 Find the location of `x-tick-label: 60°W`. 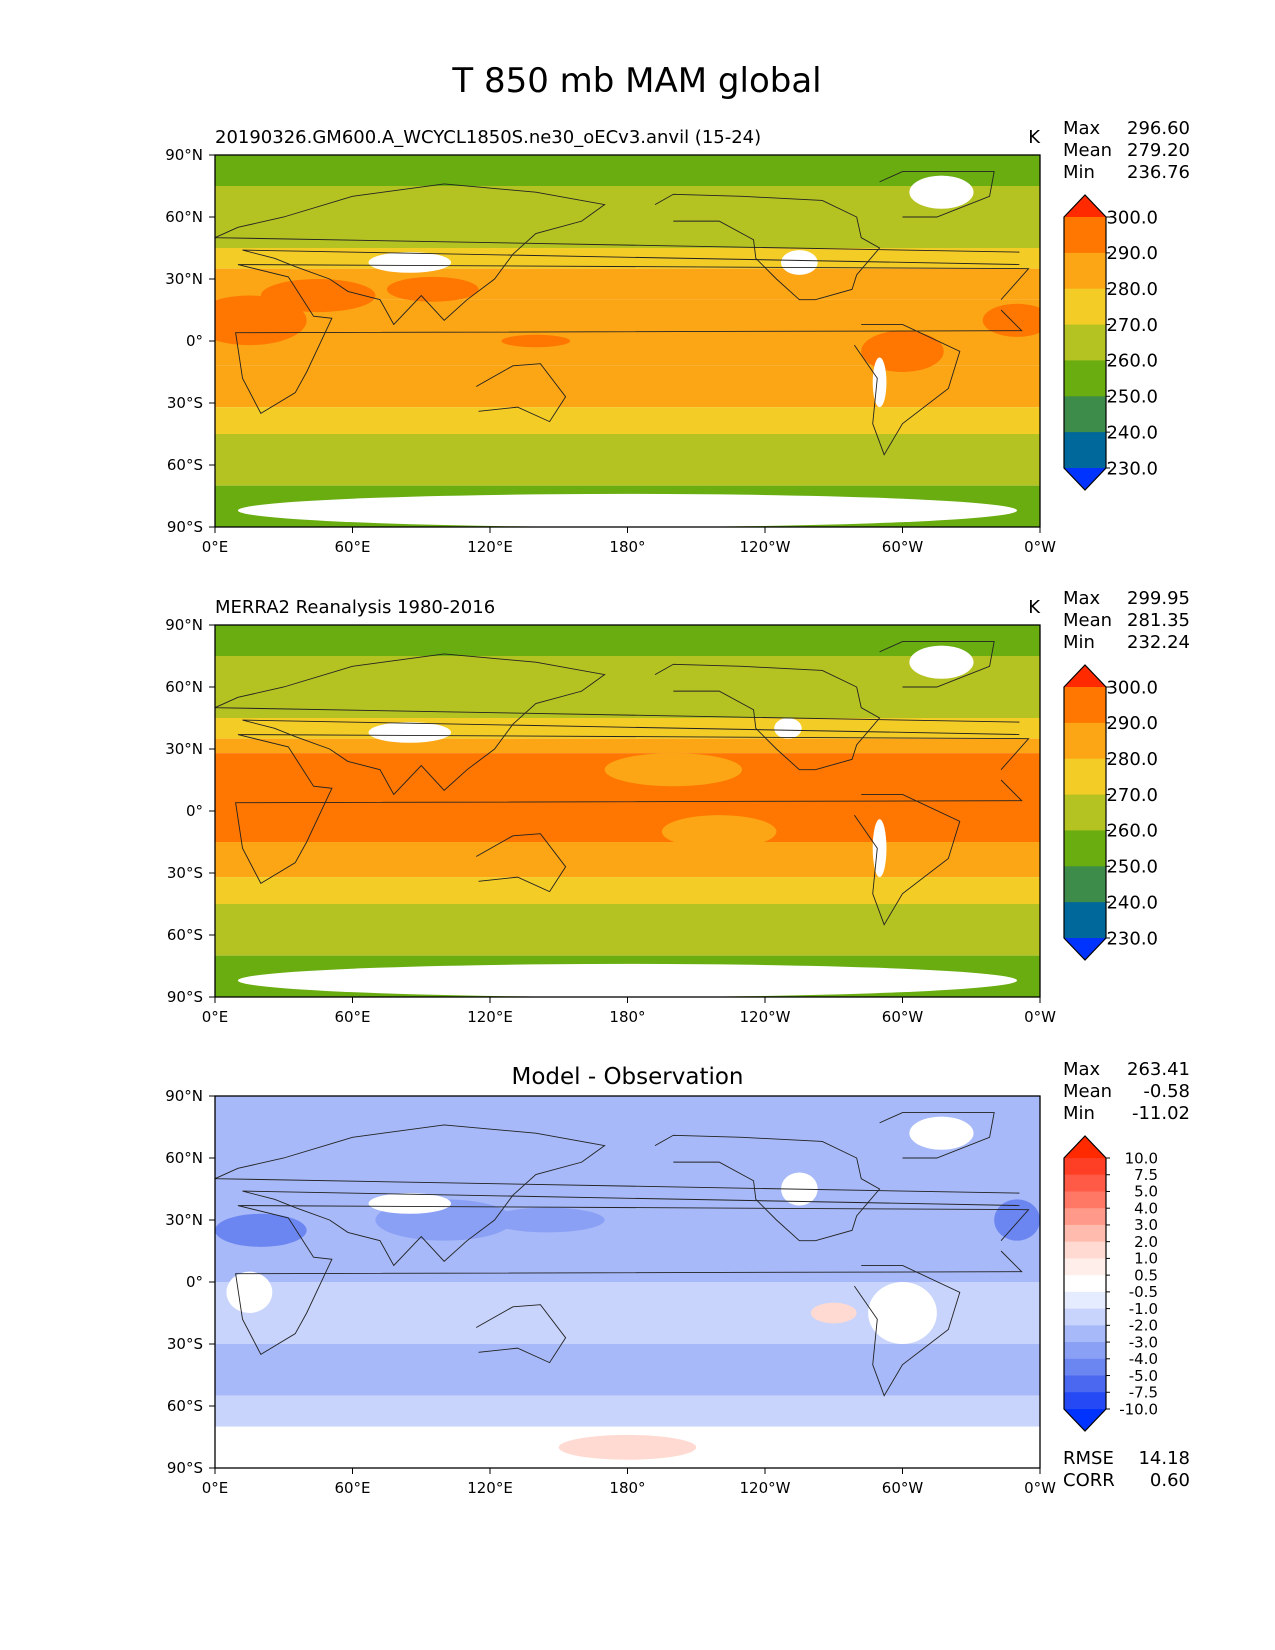

x-tick-label: 60°W is located at coordinates (903, 1488).